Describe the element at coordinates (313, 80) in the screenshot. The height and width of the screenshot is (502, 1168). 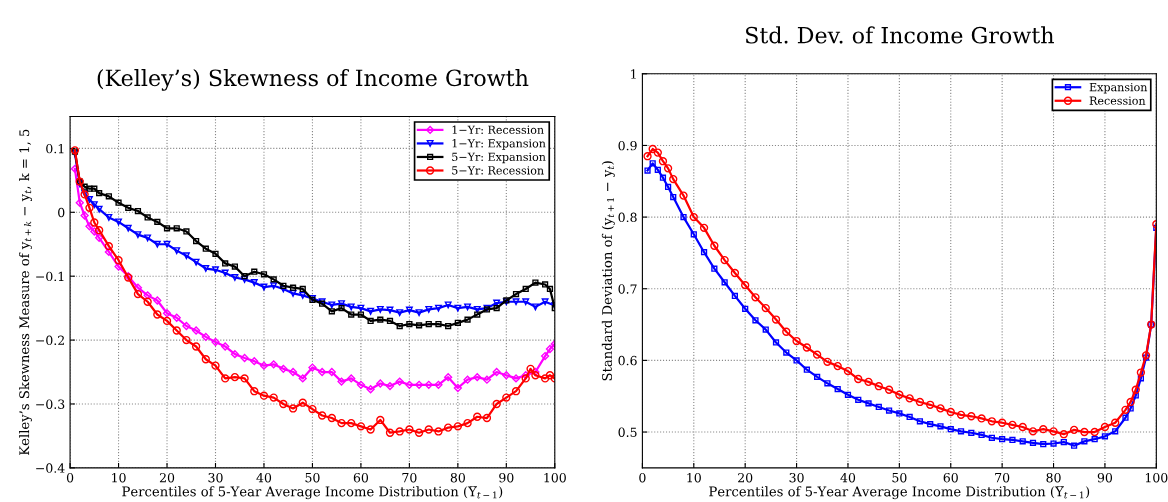
I see `chart-title: (Kelley’s) Skewness of Income Growth` at that location.